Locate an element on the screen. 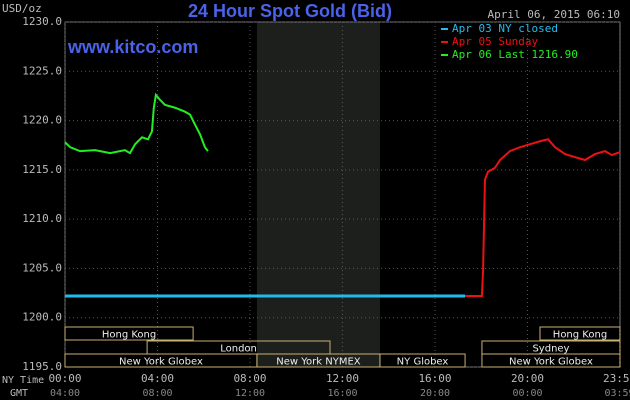 This screenshot has width=630, height=400. x-tick-label: 00:00 is located at coordinates (64, 378).